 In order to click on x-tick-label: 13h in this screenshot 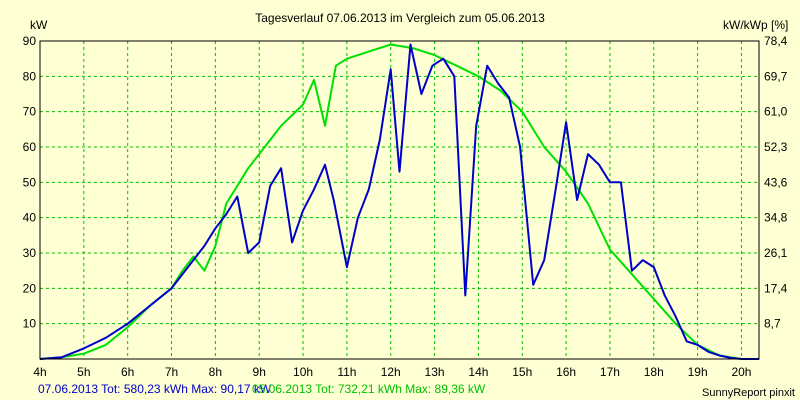, I will do `click(435, 372)`.